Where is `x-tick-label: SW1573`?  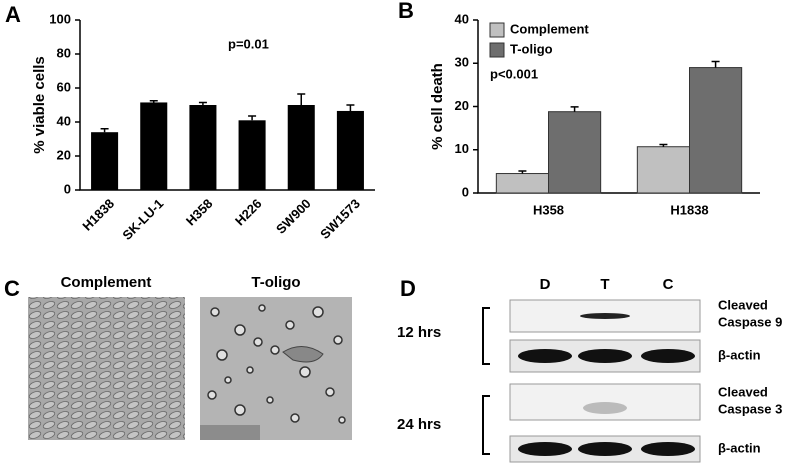
x-tick-label: SW1573 is located at coordinates (340, 219).